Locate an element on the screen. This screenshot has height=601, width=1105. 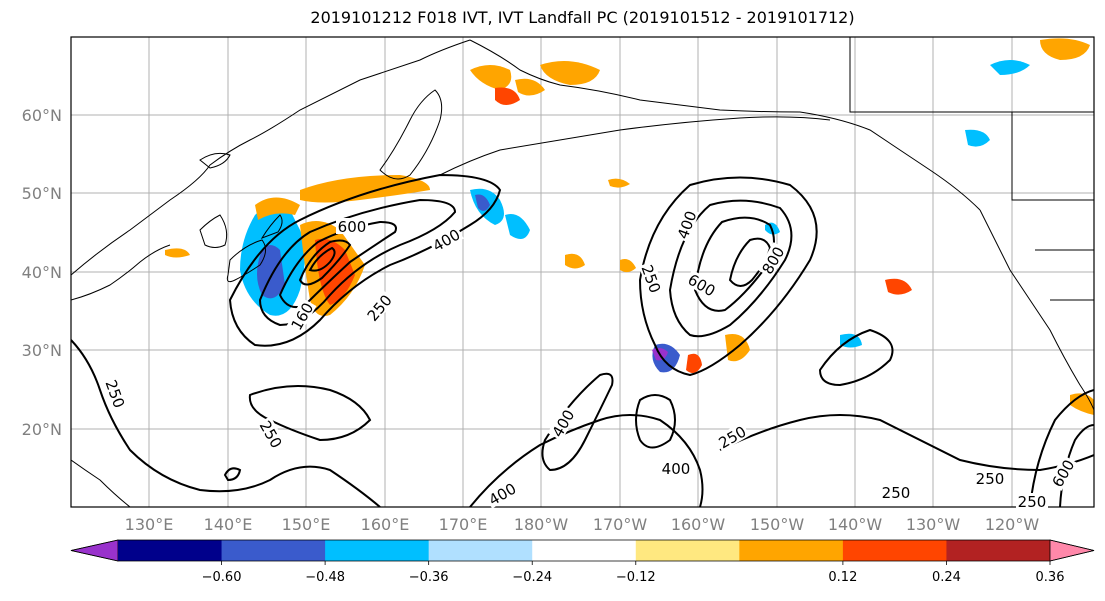
longitude-label: 170°W is located at coordinates (620, 524).